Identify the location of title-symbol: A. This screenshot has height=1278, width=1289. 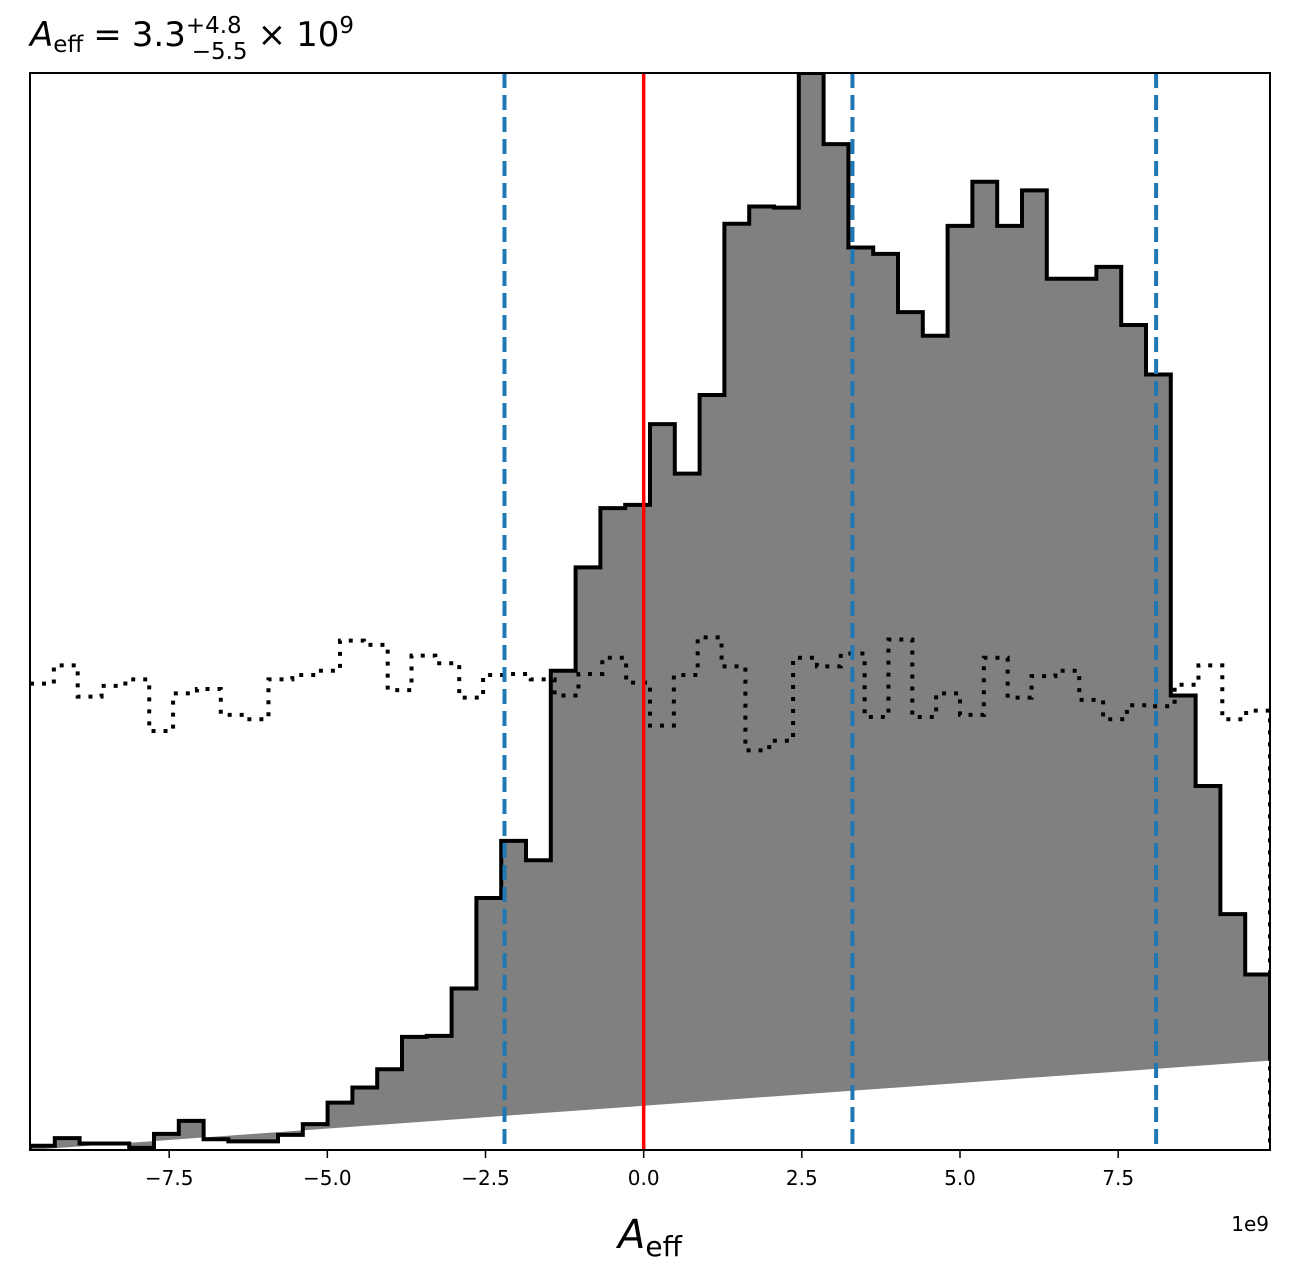
(40, 35).